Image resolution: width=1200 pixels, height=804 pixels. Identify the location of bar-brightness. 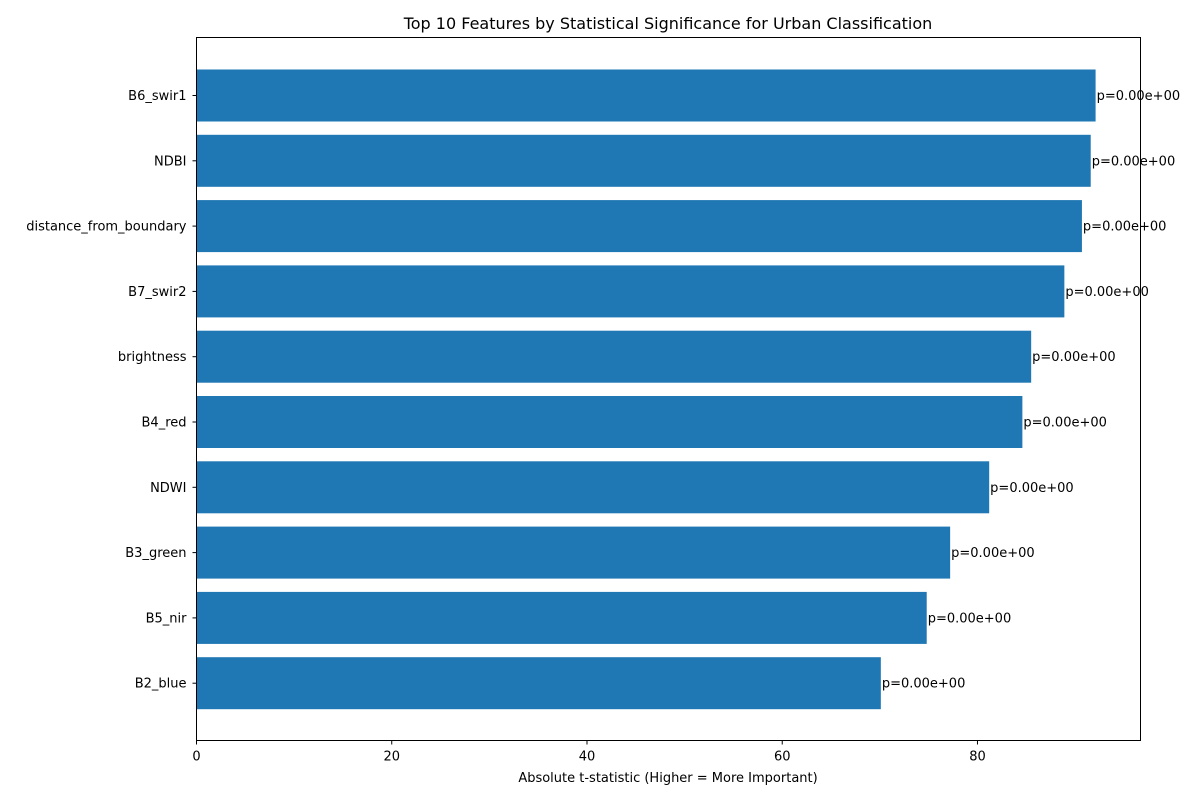
(614, 356).